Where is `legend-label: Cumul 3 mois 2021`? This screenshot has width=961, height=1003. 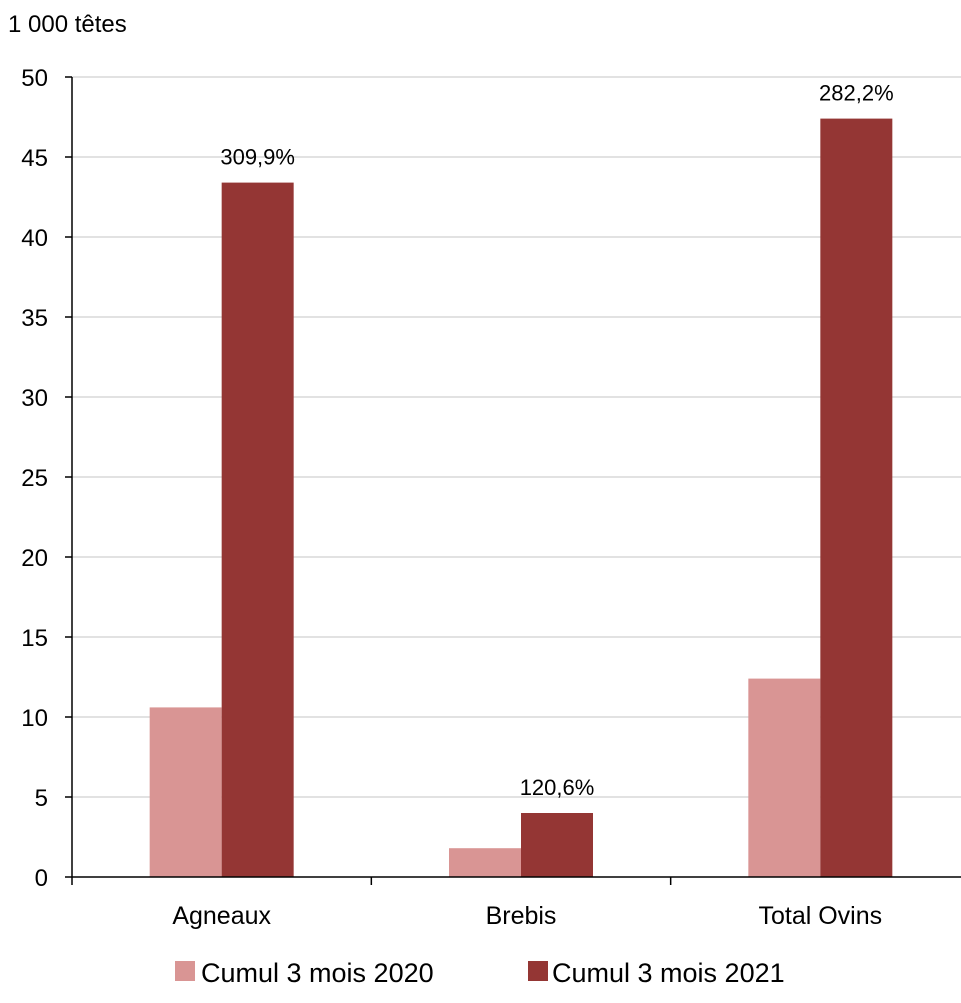
legend-label: Cumul 3 mois 2021 is located at coordinates (668, 973).